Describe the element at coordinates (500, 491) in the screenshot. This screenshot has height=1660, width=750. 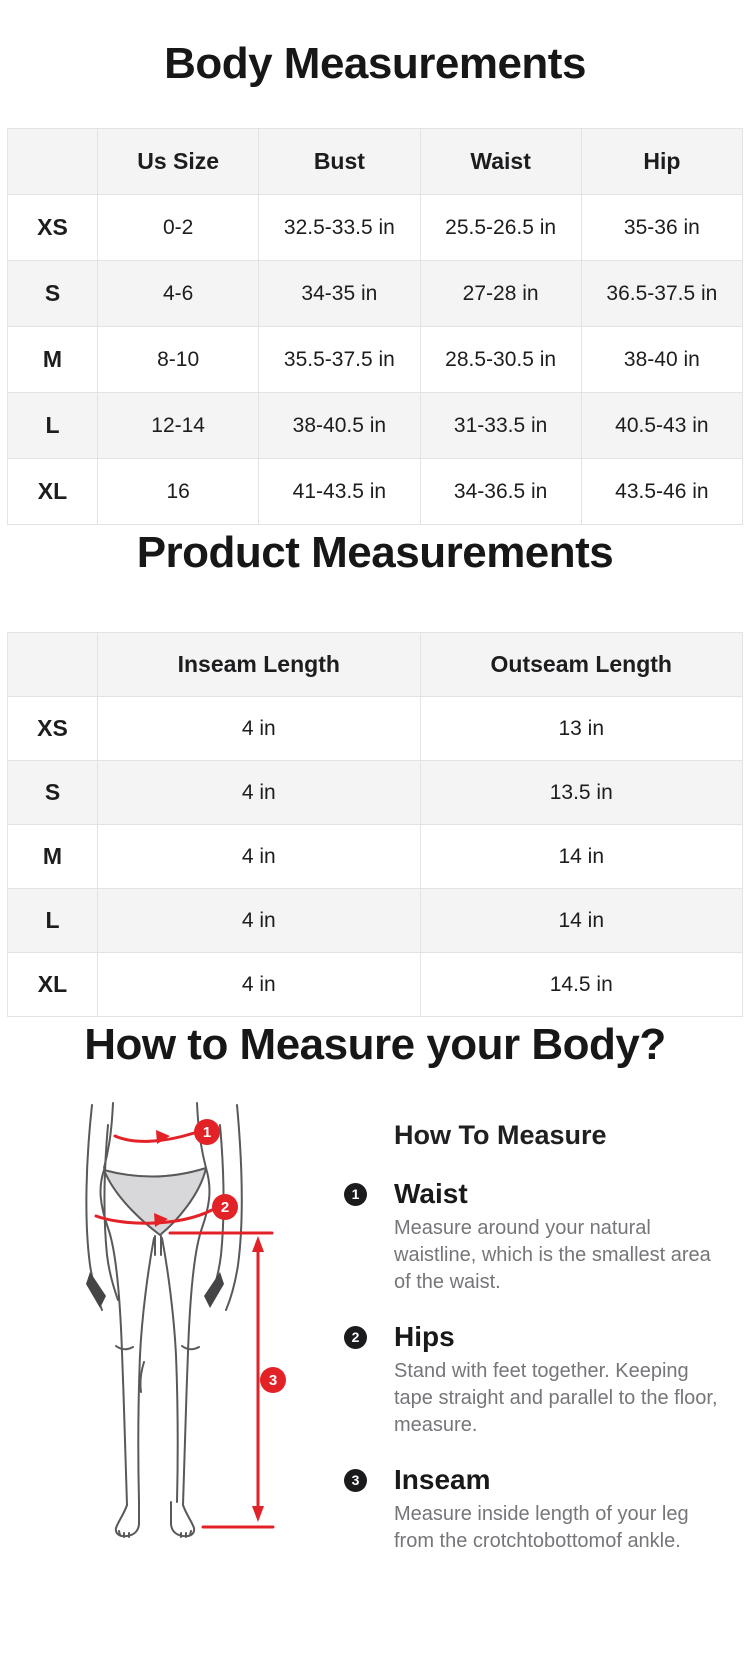
I see `value-cell: 34-36.5 in` at that location.